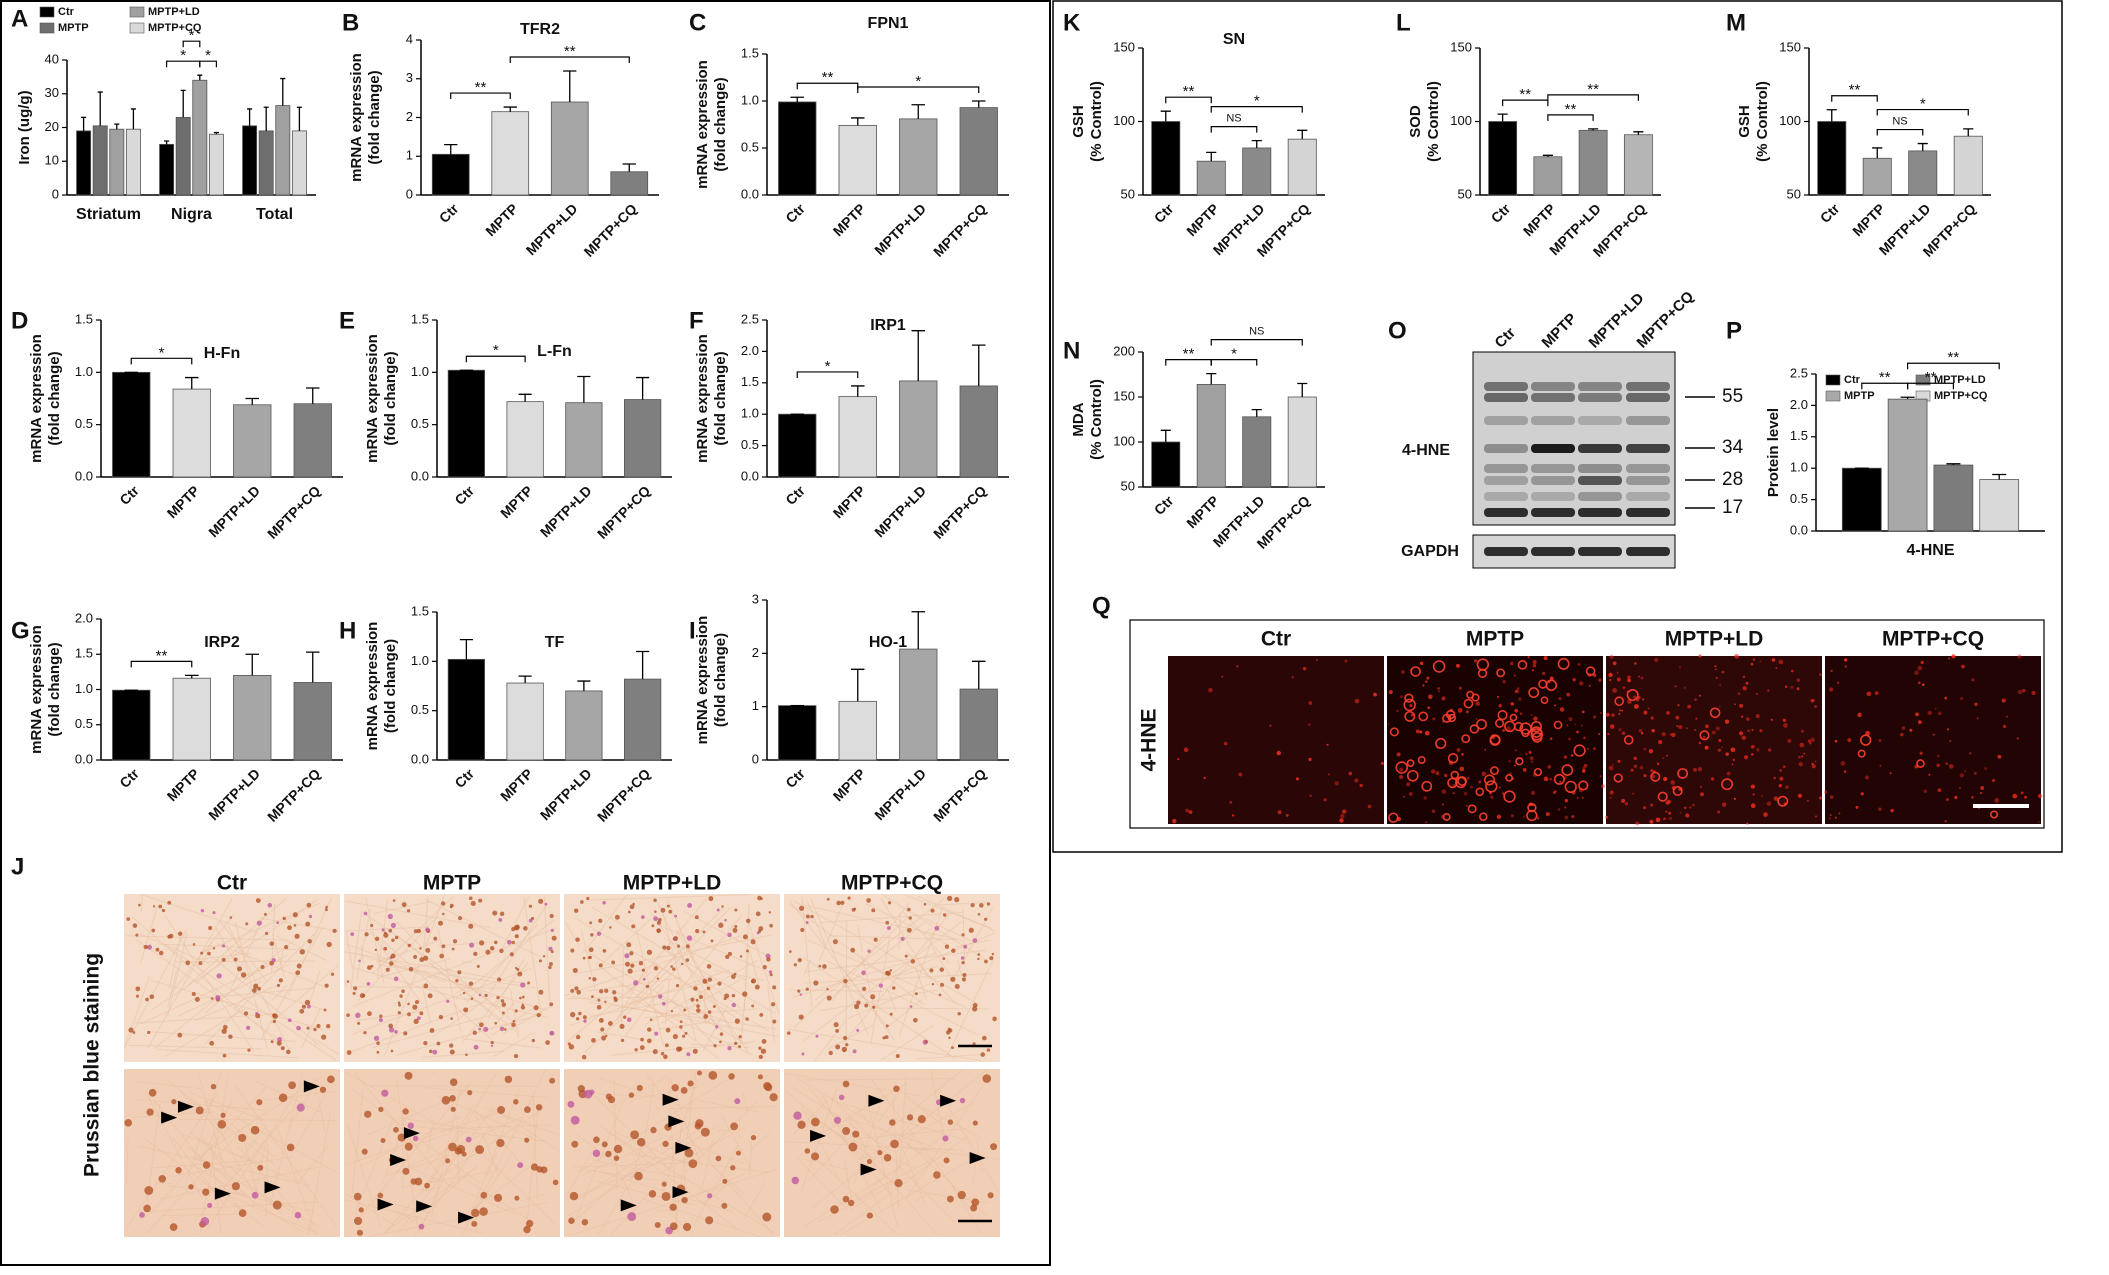  Describe the element at coordinates (1961, 396) in the screenshot. I see `legend-label: MPTP+CQ` at that location.